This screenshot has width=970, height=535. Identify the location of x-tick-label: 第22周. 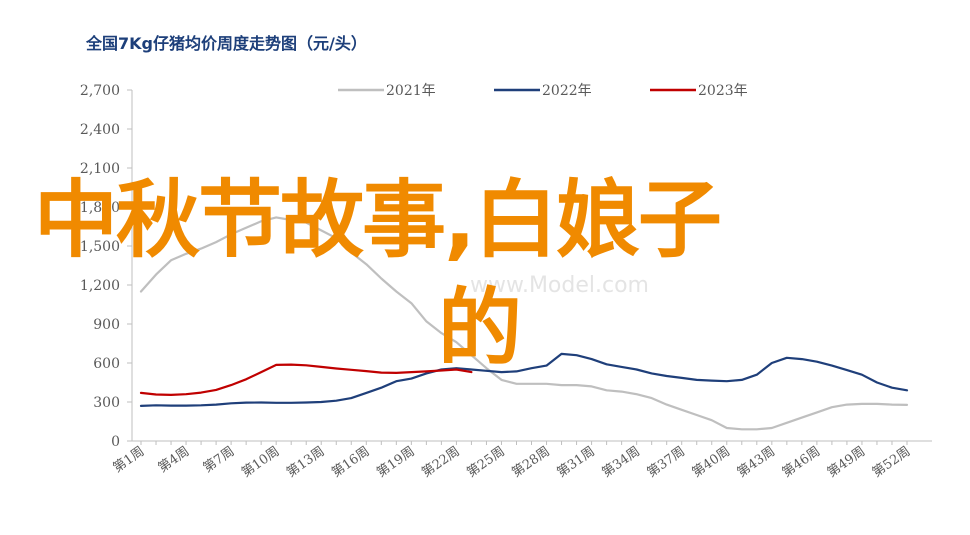
(440, 462).